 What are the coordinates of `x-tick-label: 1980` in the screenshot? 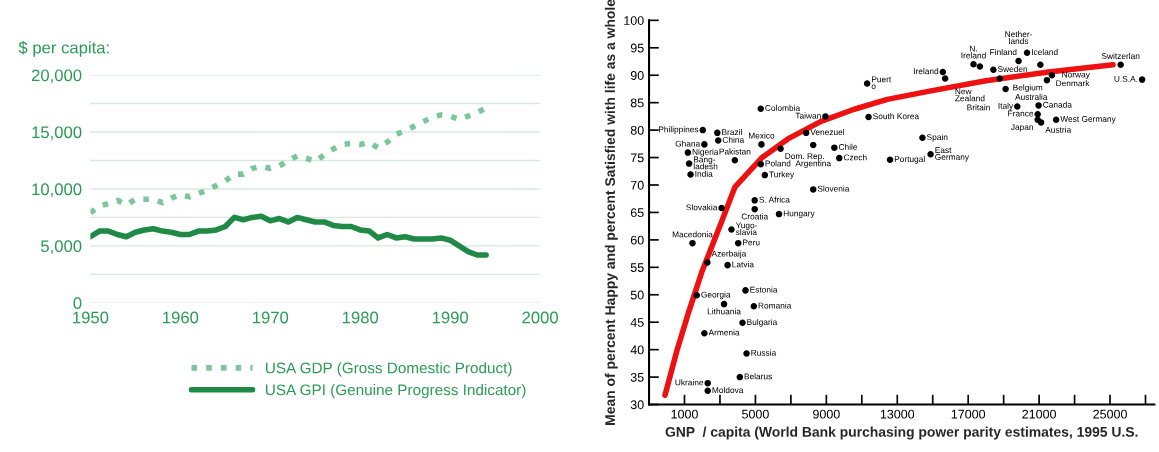 It's located at (360, 317).